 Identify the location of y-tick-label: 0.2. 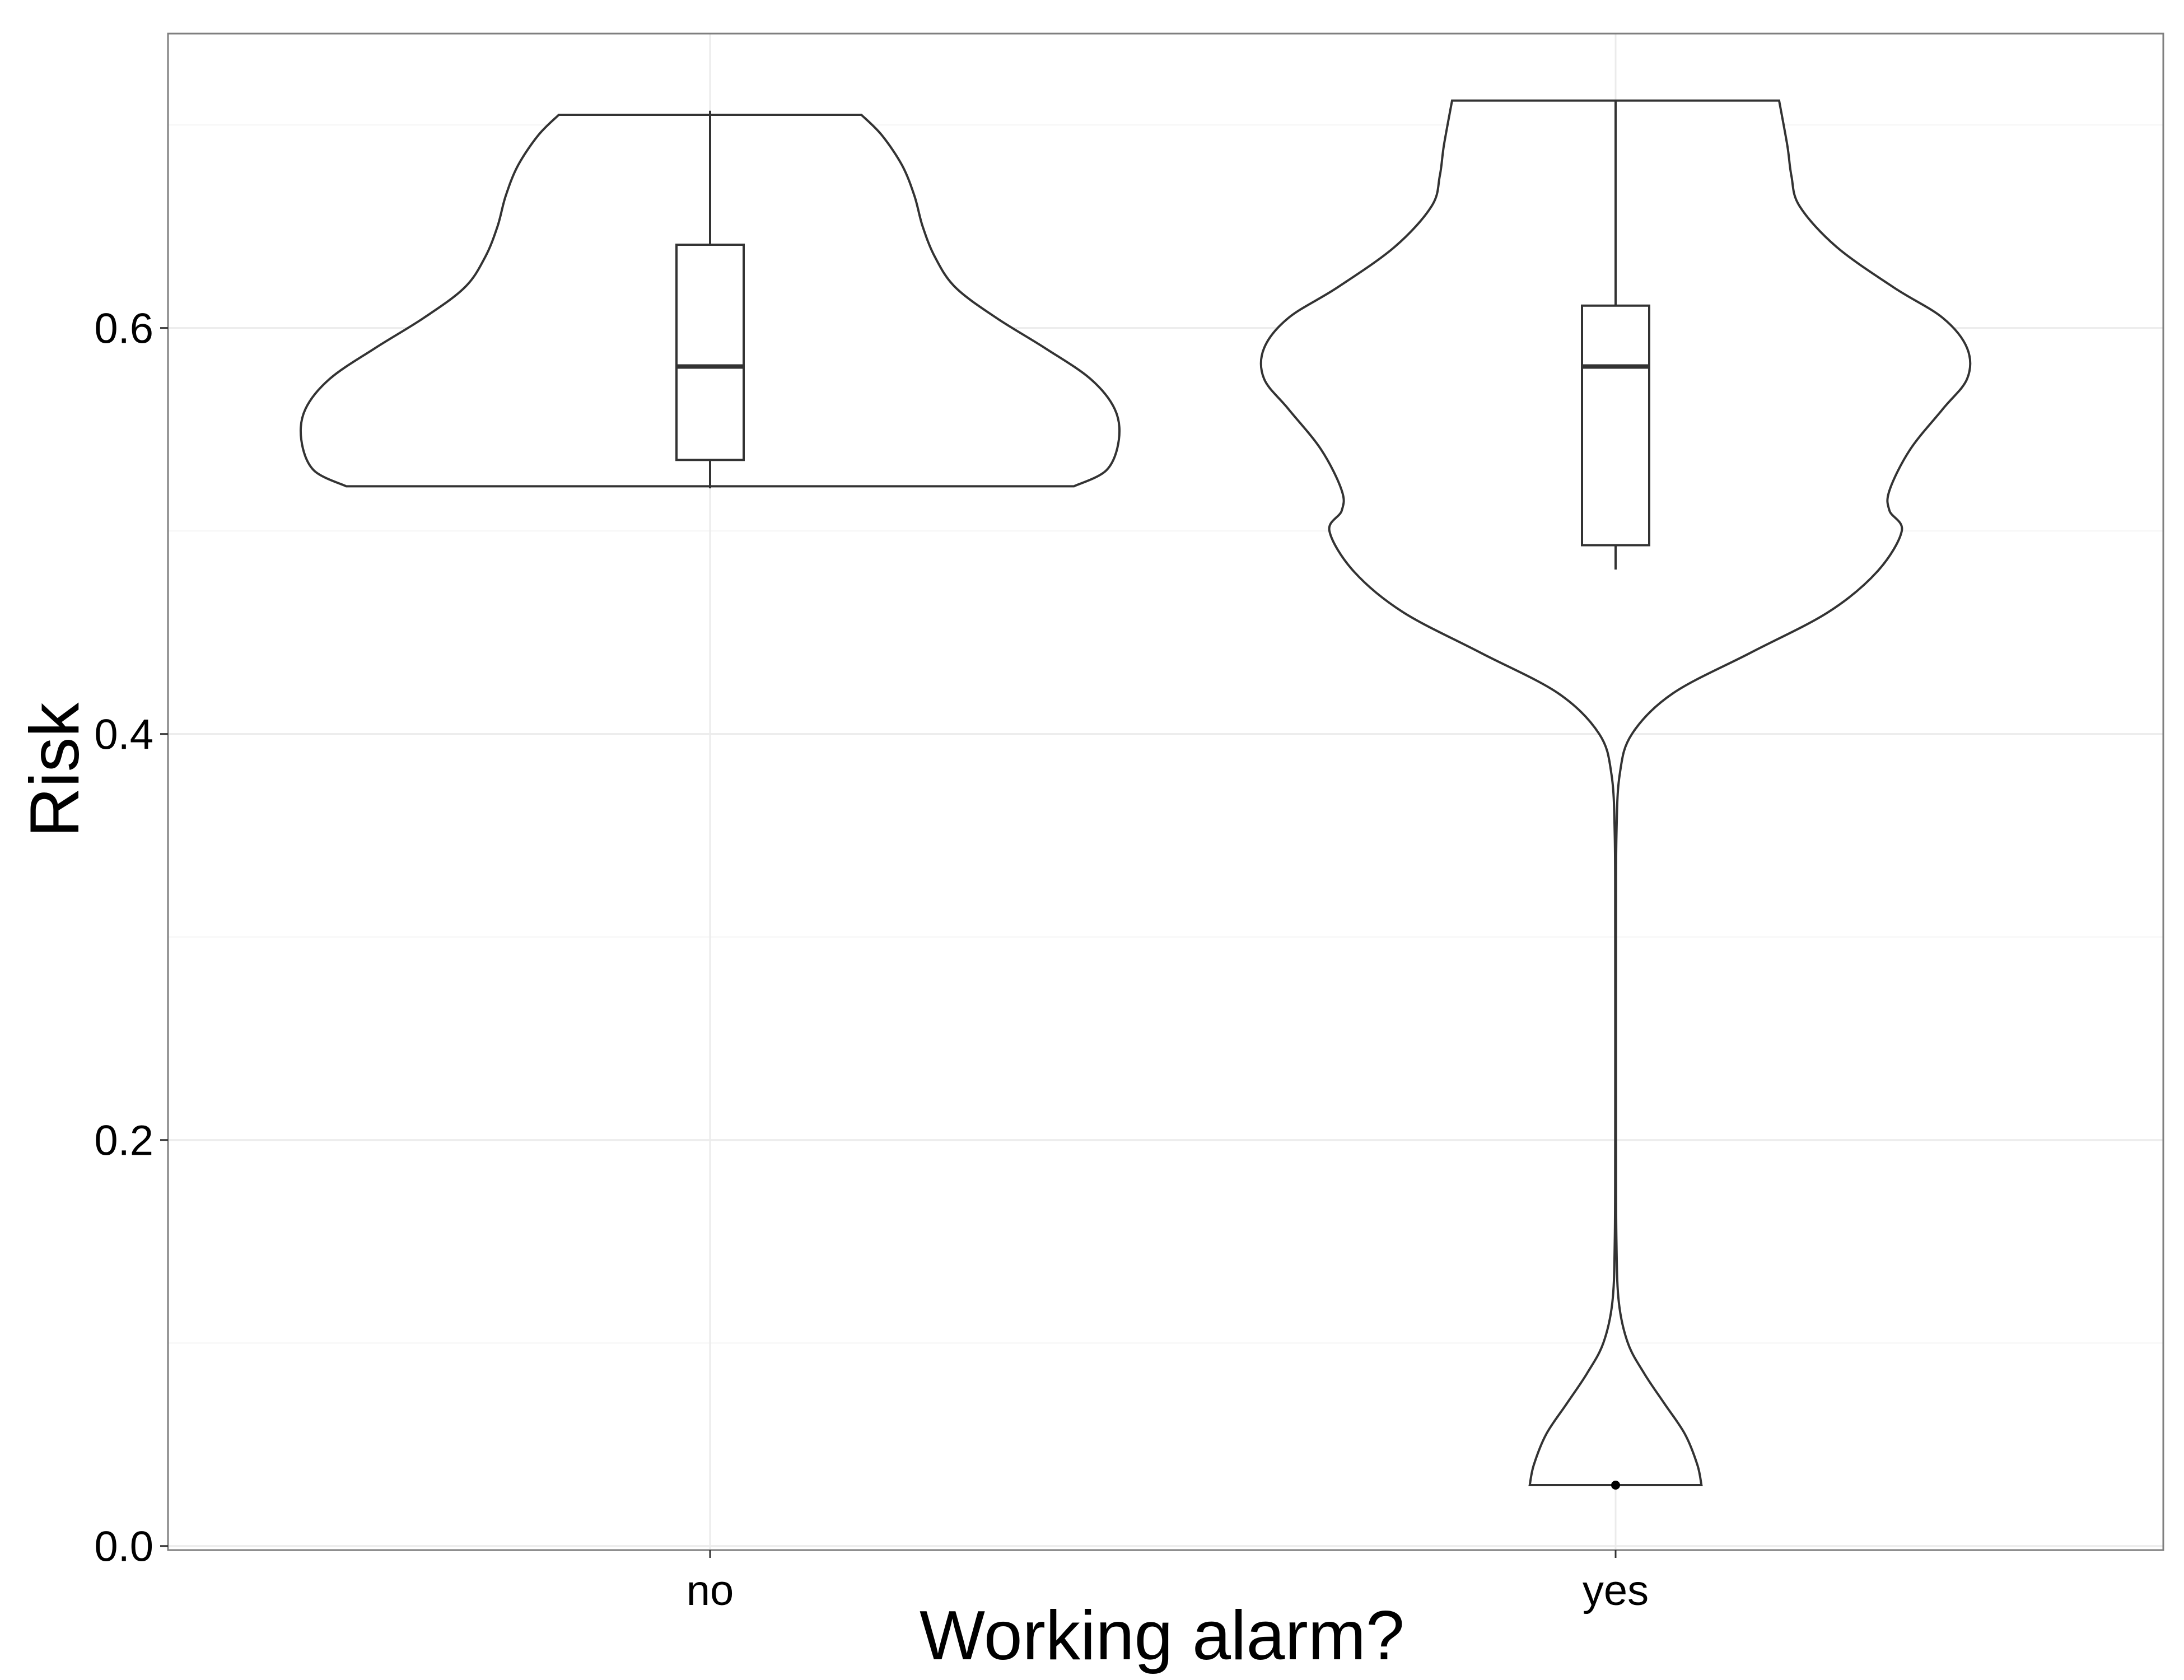
(124, 1141).